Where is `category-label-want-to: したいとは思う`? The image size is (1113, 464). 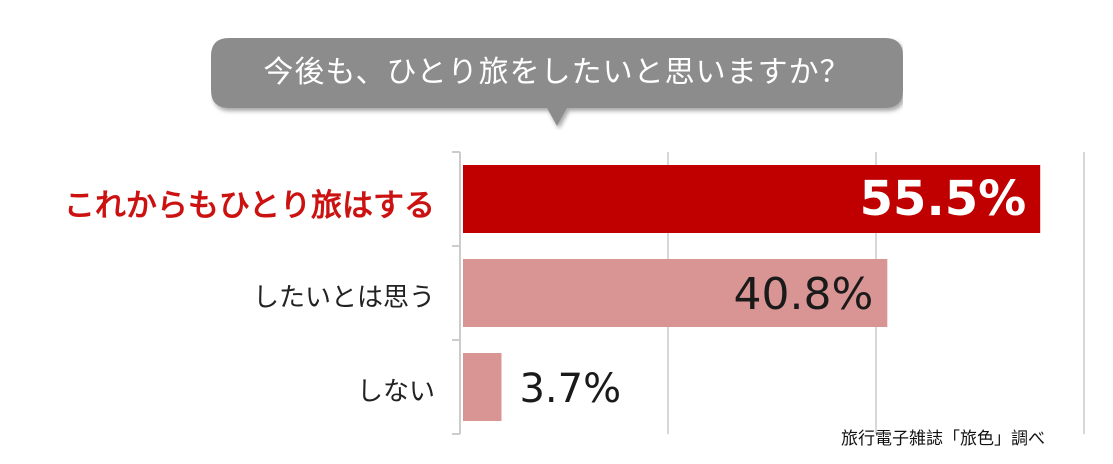
category-label-want-to: したいとは思う is located at coordinates (343, 297).